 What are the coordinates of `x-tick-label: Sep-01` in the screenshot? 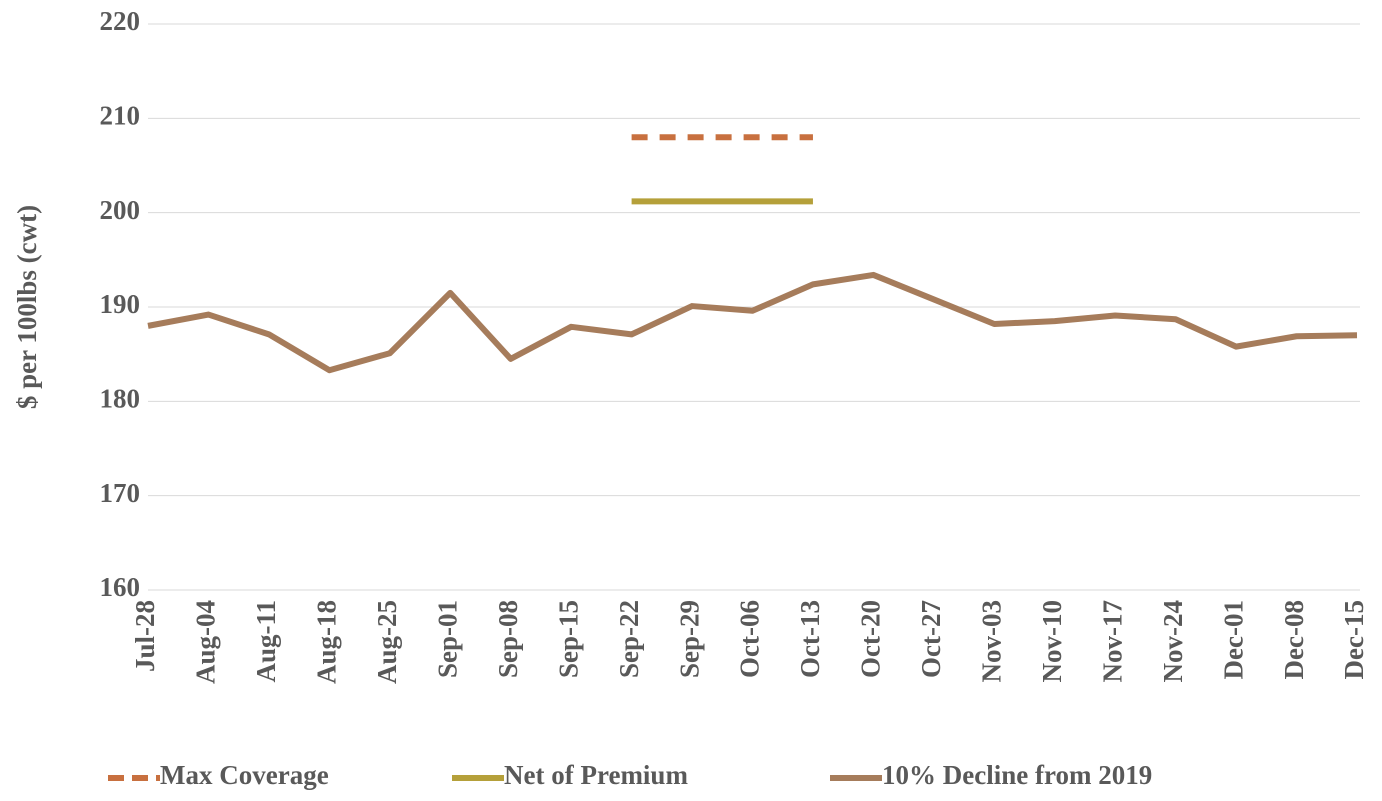 It's located at (447, 639).